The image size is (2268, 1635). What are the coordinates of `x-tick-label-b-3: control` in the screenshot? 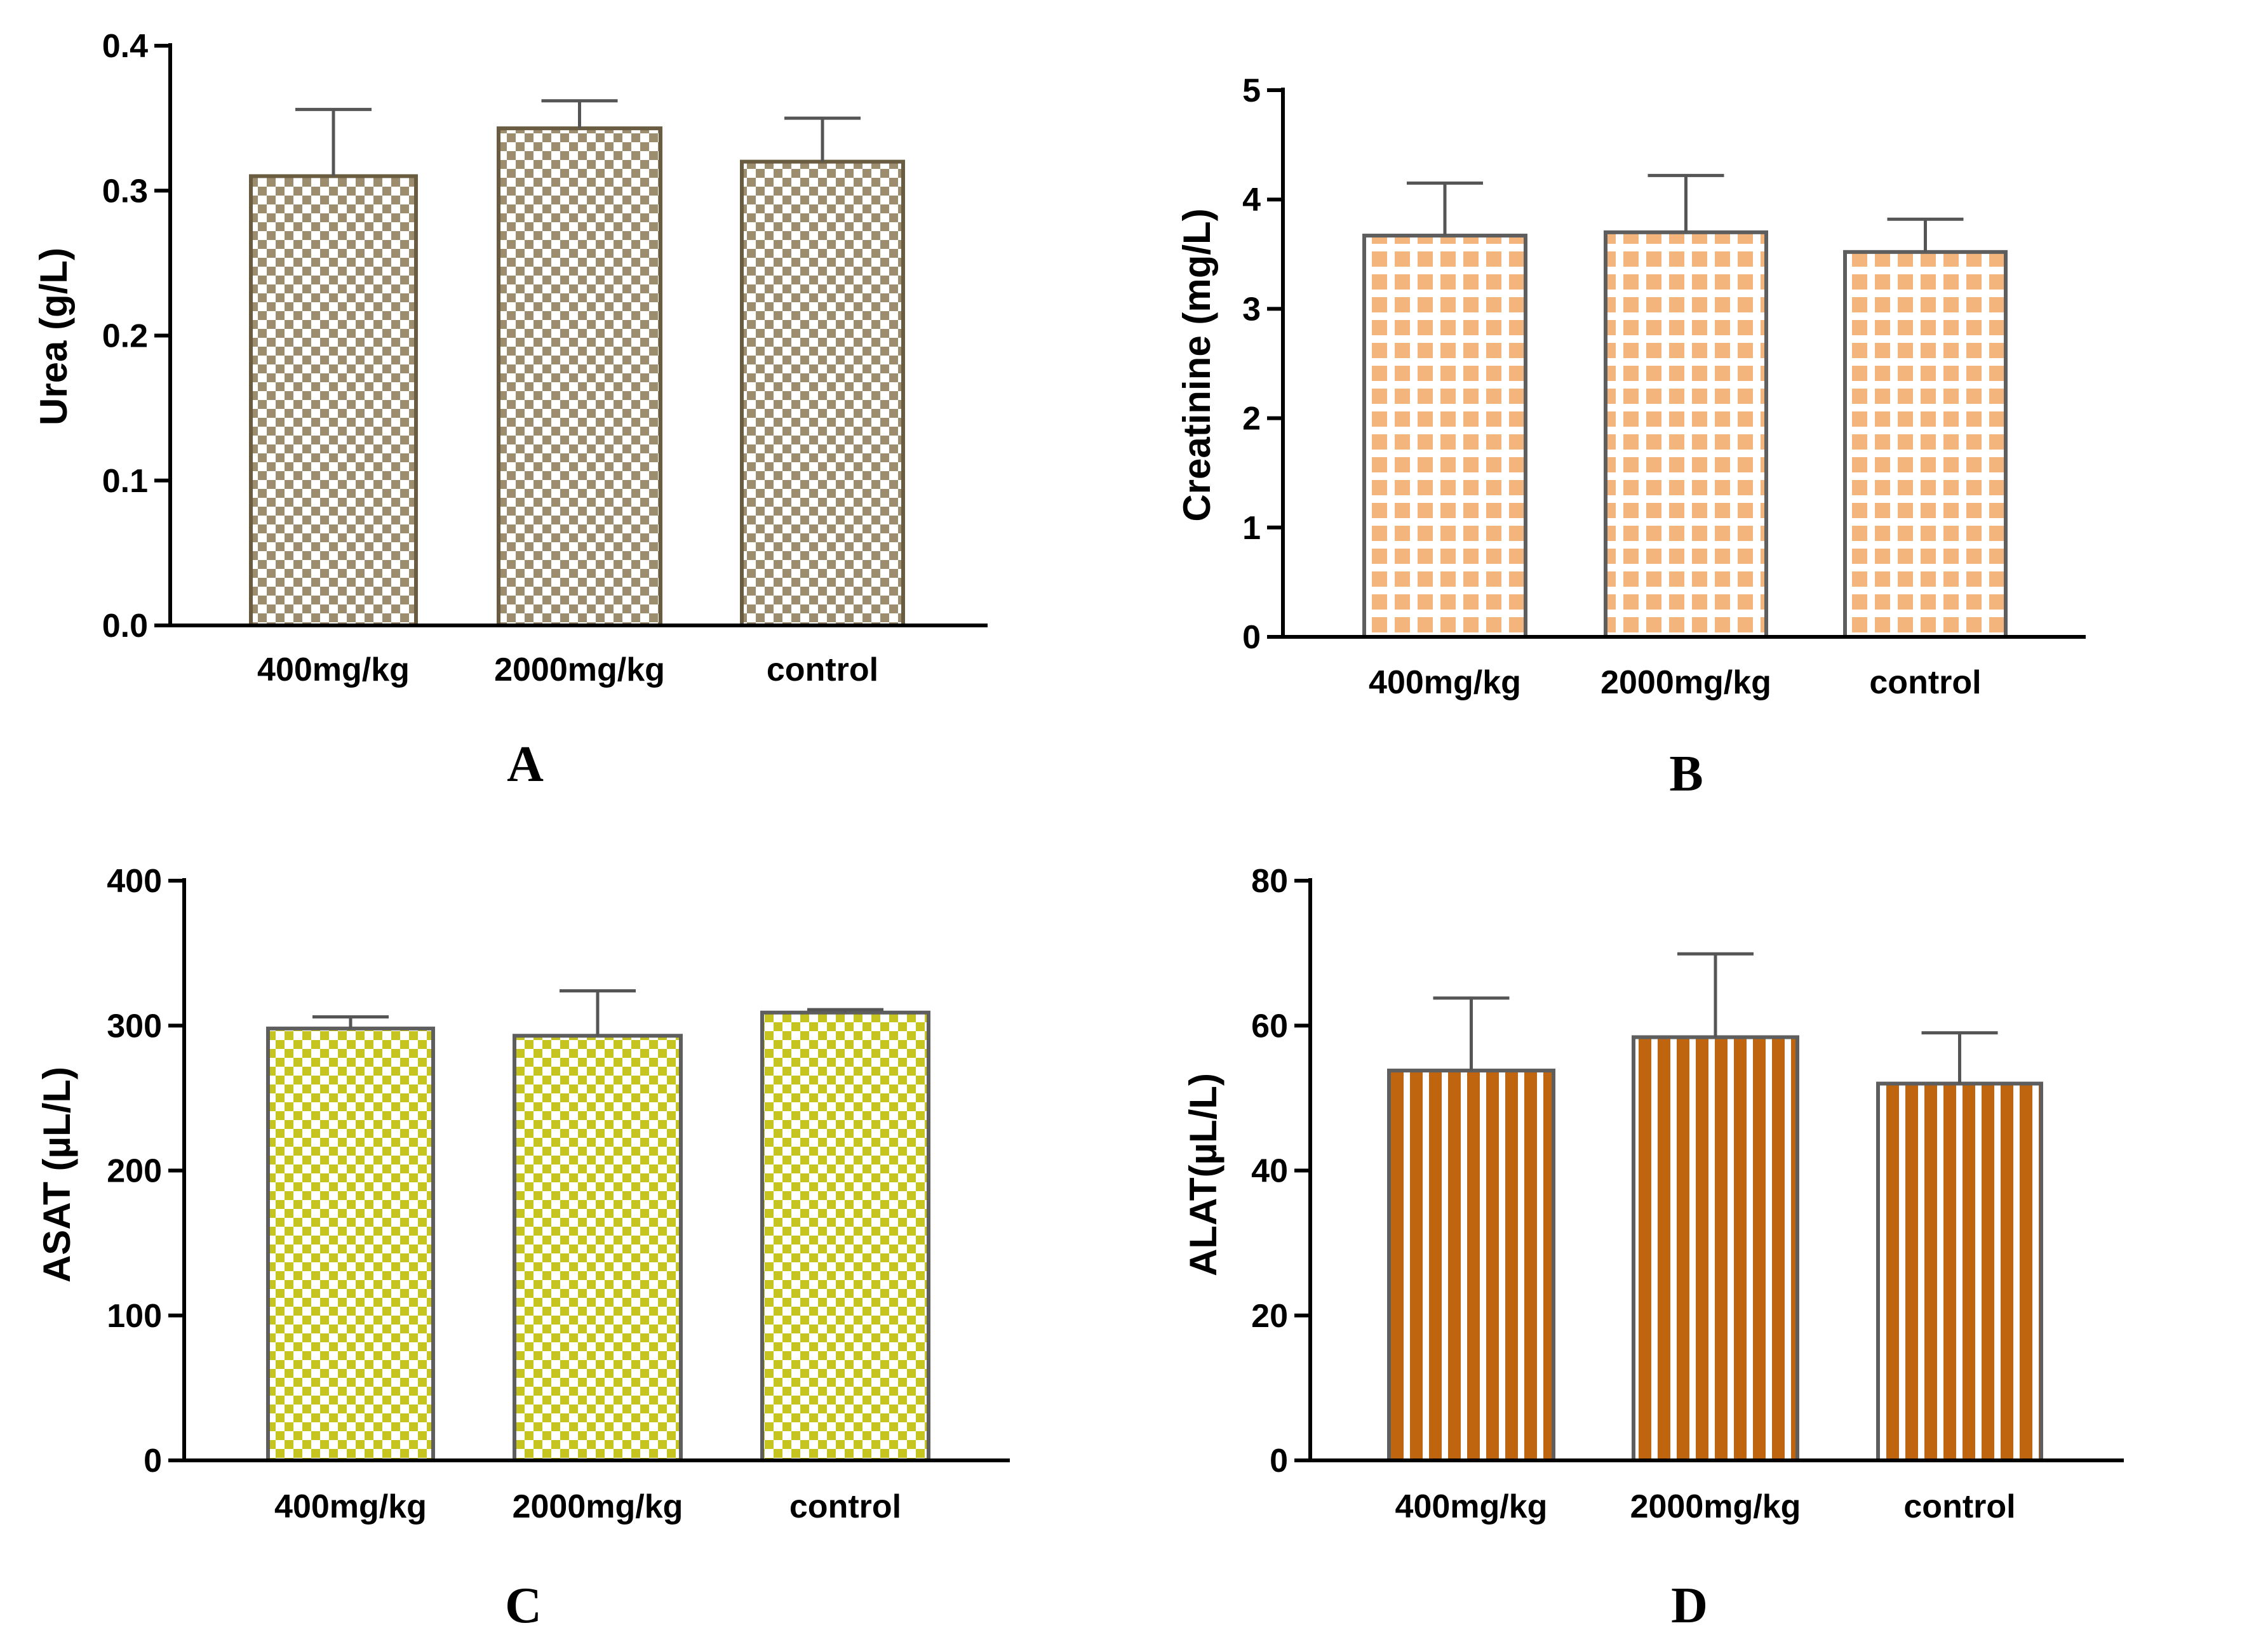 It's located at (1925, 682).